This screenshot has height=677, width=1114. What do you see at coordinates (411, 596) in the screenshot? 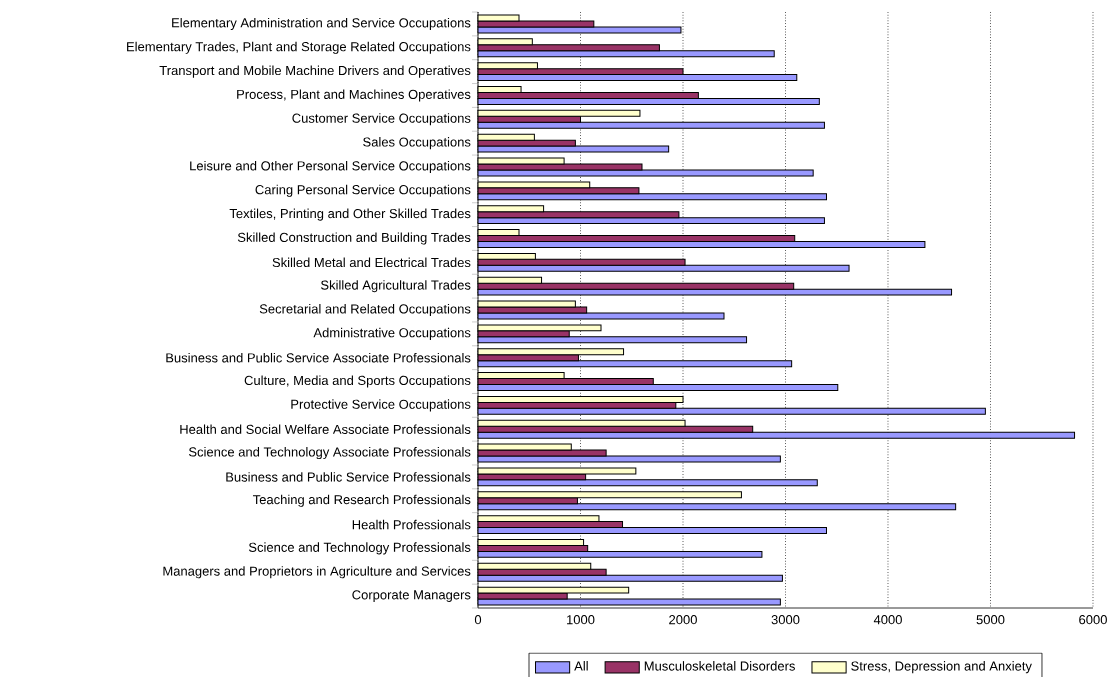
I see `y-tick-label: Corporate Managers` at bounding box center [411, 596].